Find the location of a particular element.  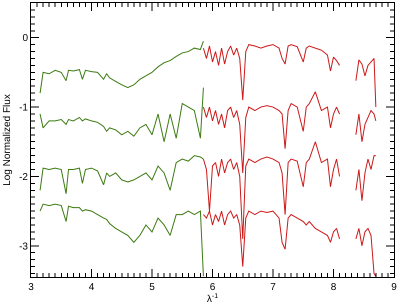

x-tick-label: 5 is located at coordinates (152, 287).